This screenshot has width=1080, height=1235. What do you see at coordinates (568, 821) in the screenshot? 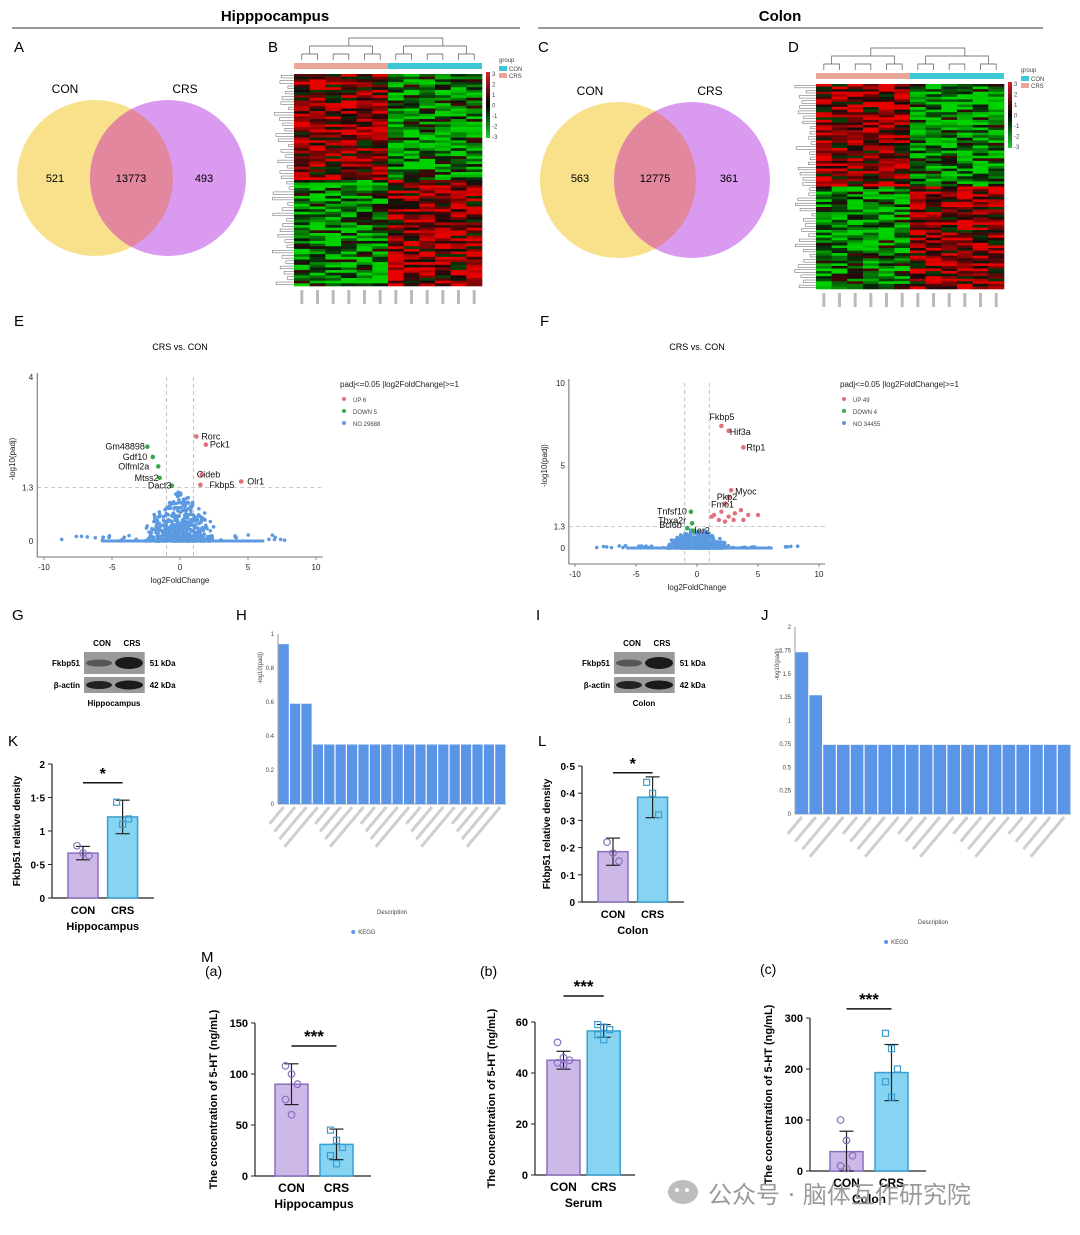
I see `y-tick-label: 0·3` at bounding box center [568, 821].